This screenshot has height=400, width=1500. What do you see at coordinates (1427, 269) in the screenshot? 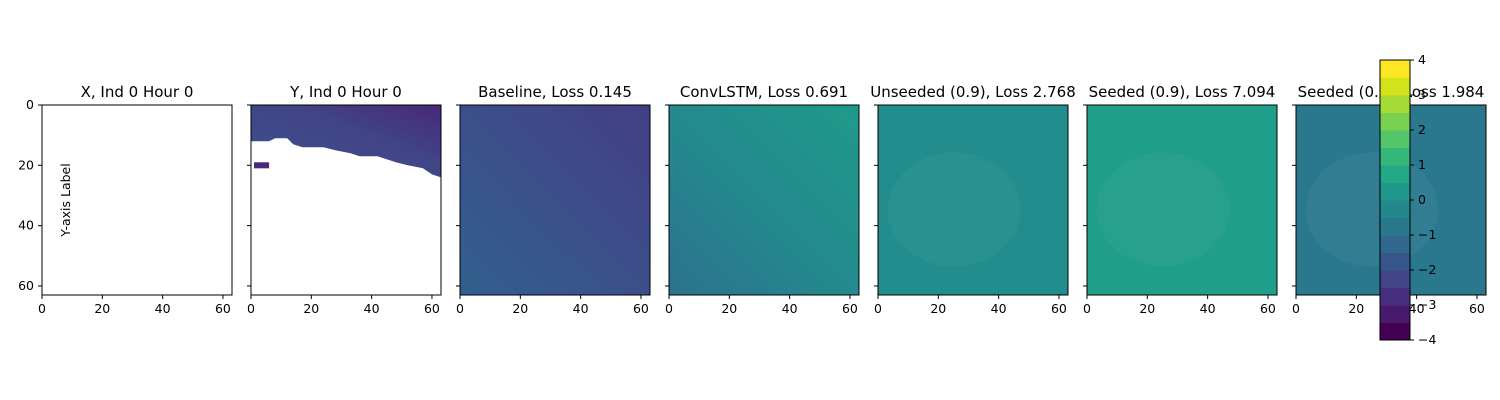
I see `colorbar-tick-label: −2` at bounding box center [1427, 269].